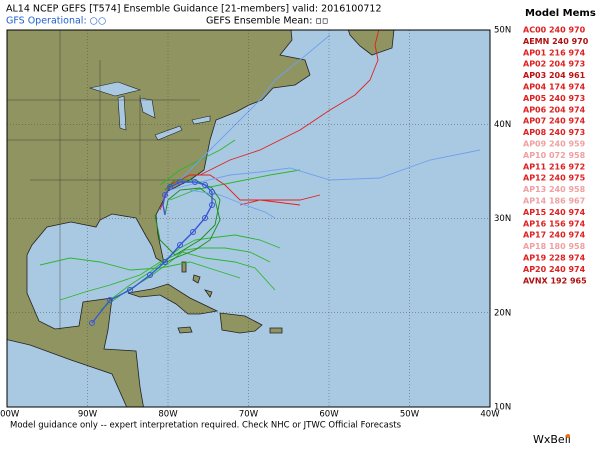  What do you see at coordinates (249, 415) in the screenshot?
I see `longitude-label: 70W` at bounding box center [249, 415].